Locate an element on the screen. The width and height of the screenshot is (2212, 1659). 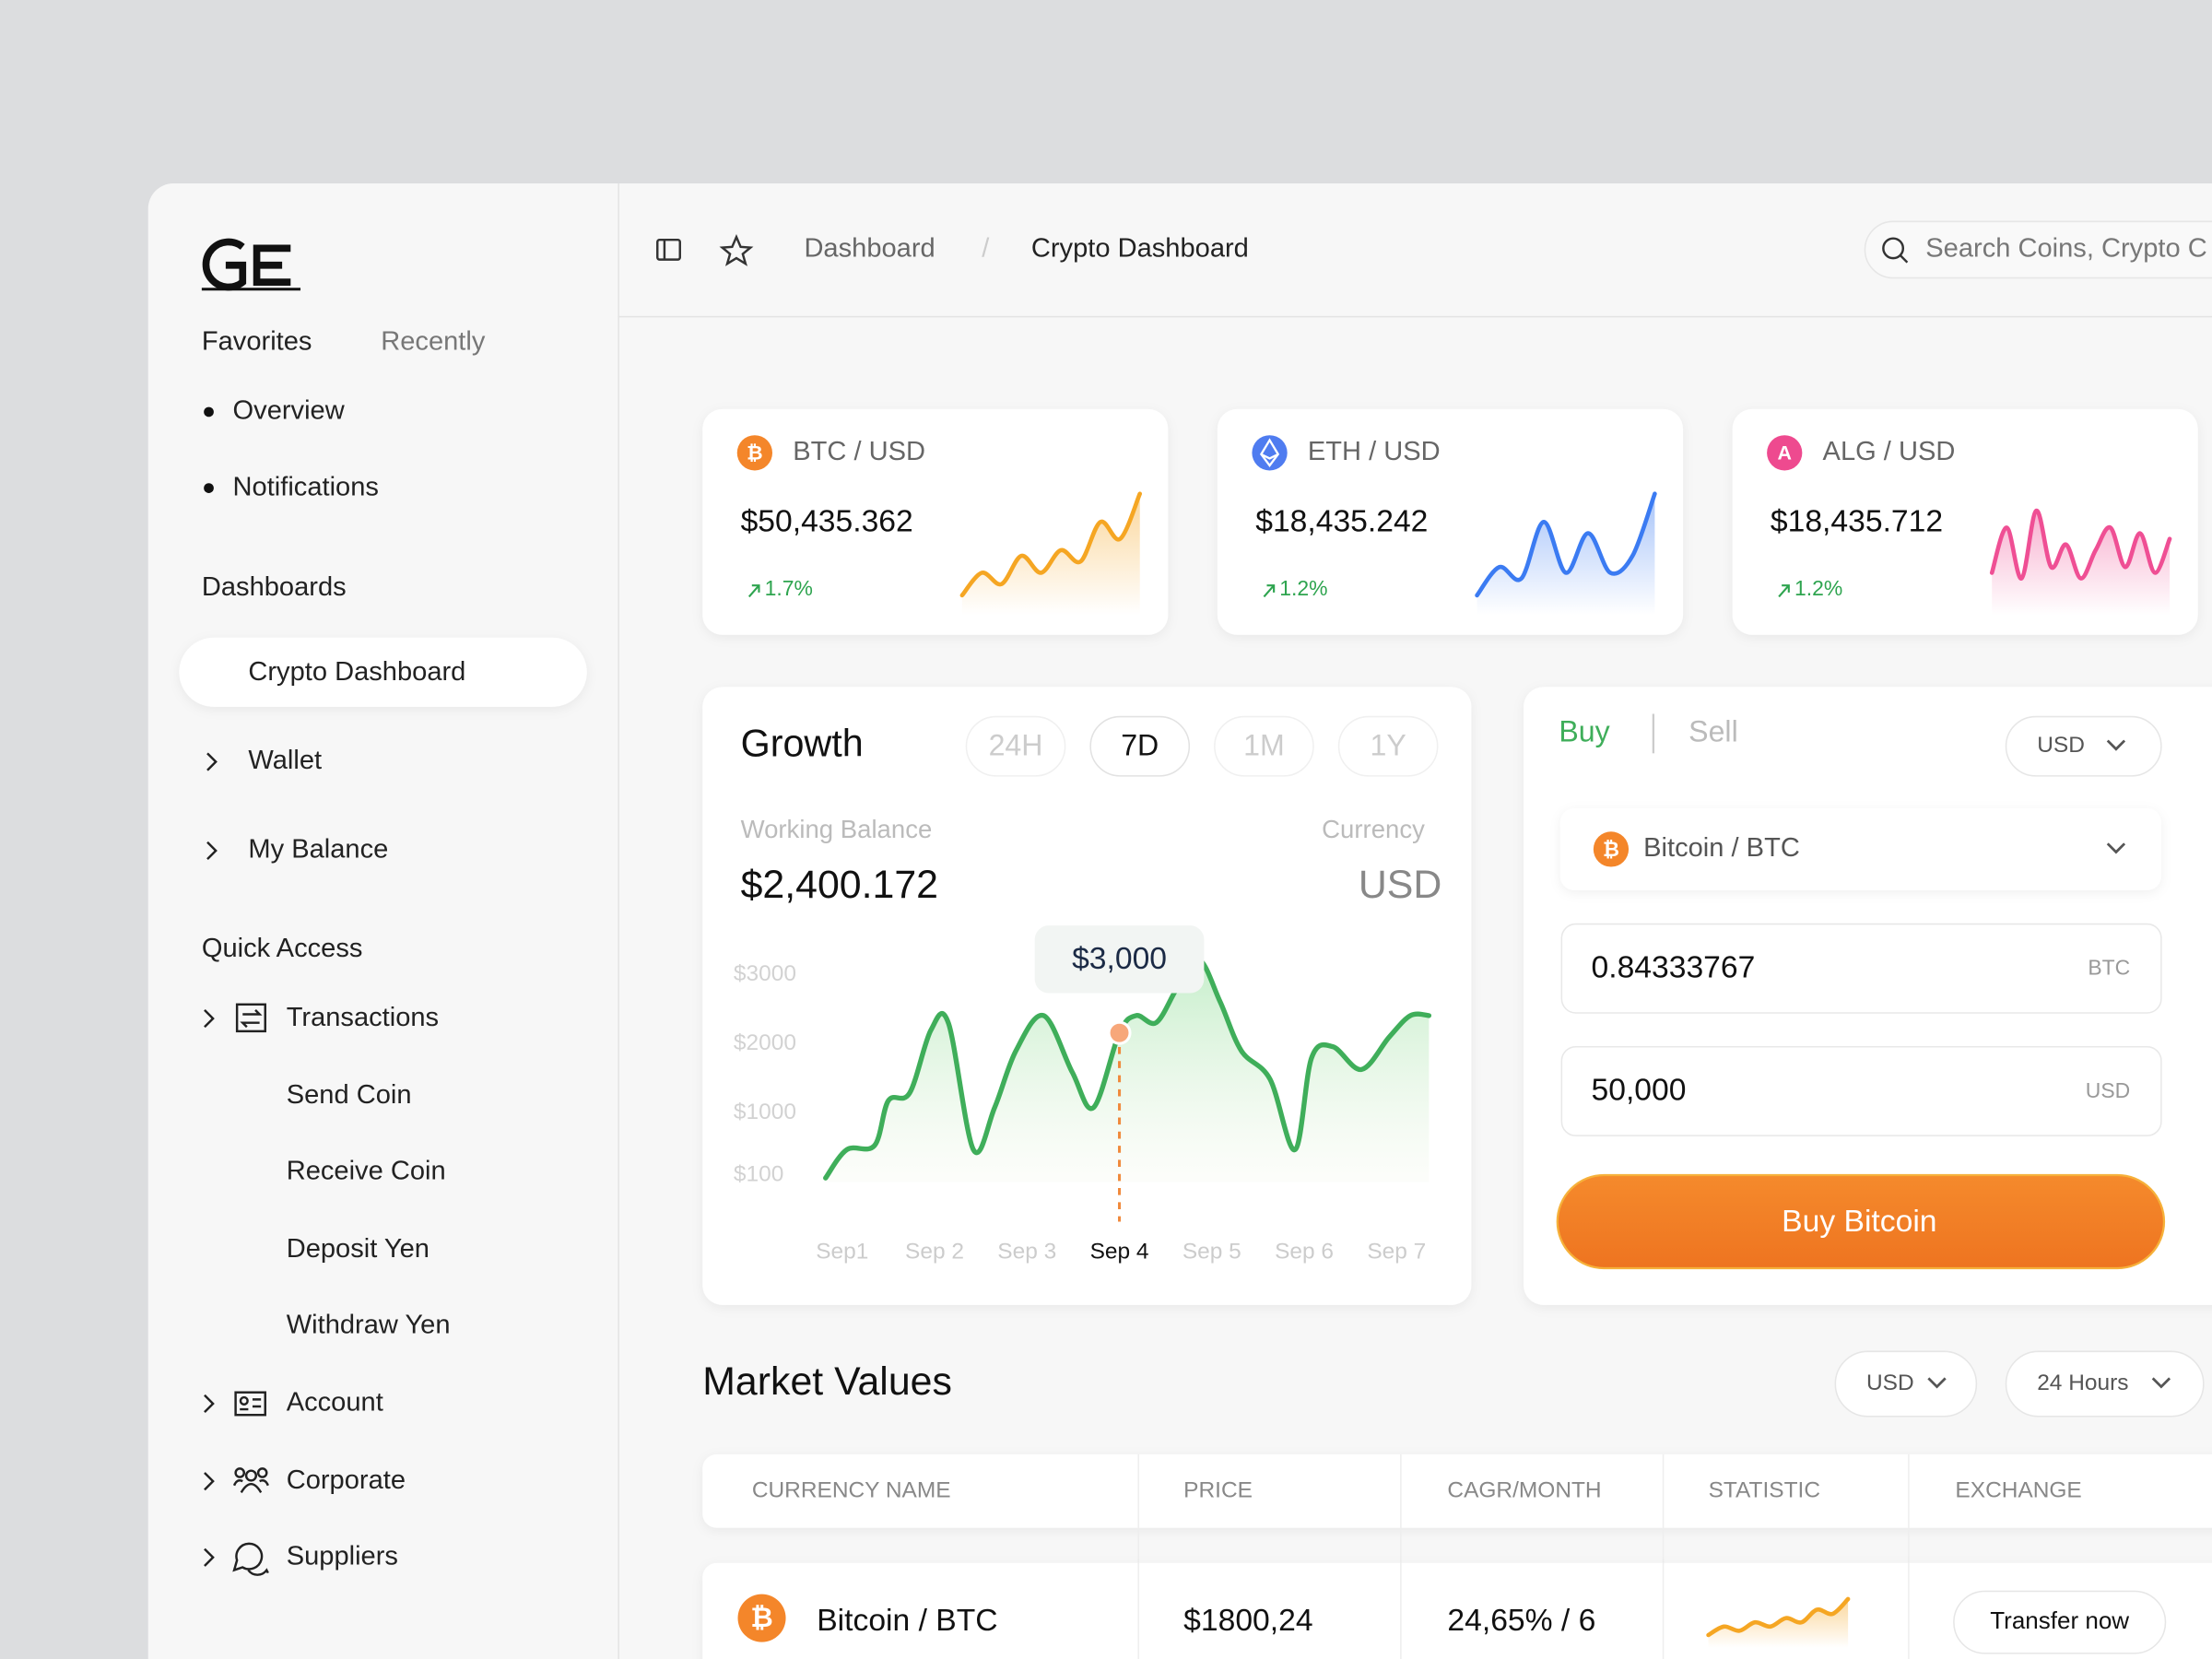
column-header: PRICE is located at coordinates (1218, 1489).